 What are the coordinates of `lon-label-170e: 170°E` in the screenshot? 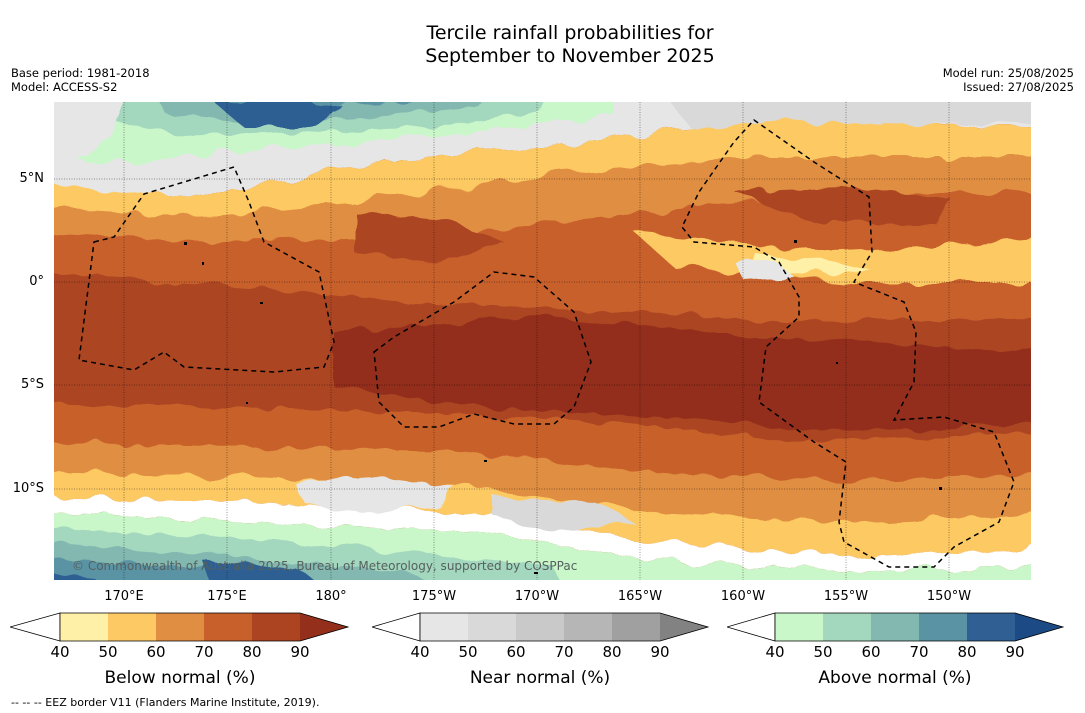 It's located at (124, 596).